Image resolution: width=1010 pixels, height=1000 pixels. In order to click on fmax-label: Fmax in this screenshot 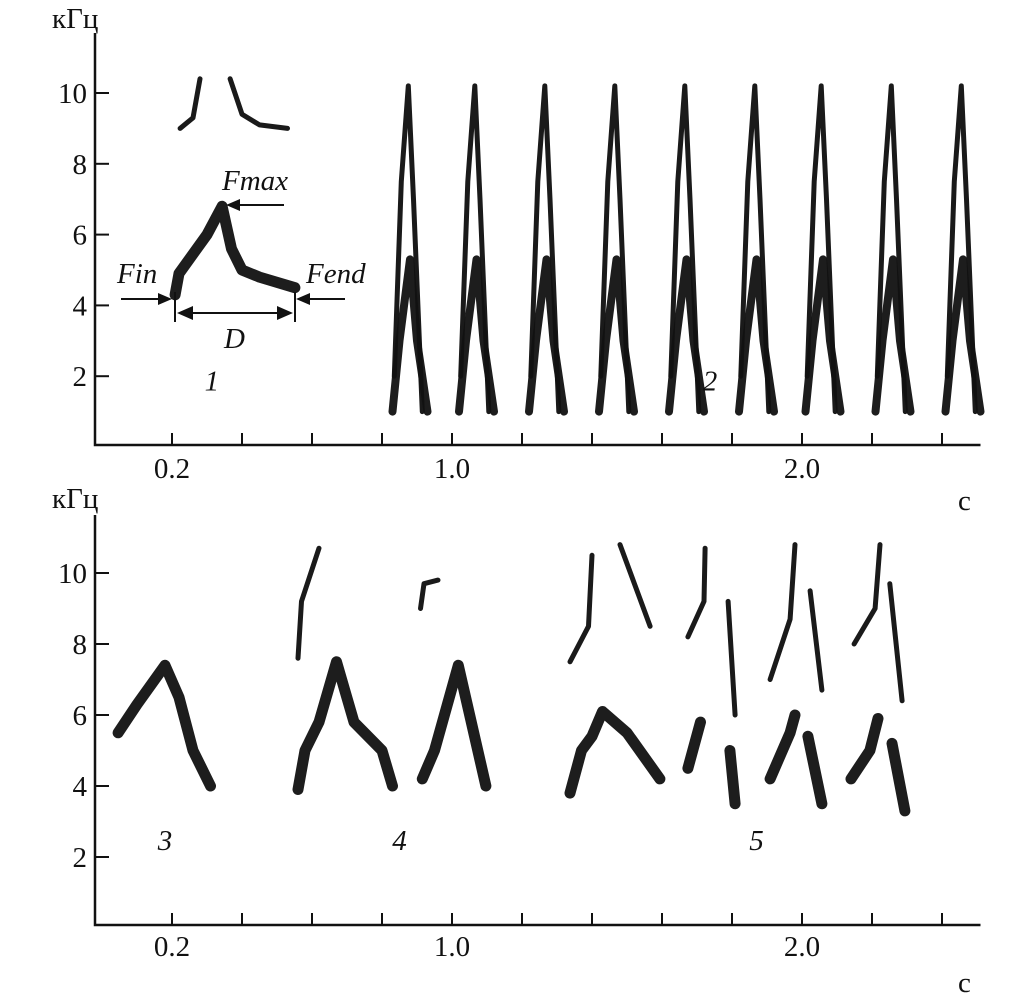, I will do `click(254, 181)`.